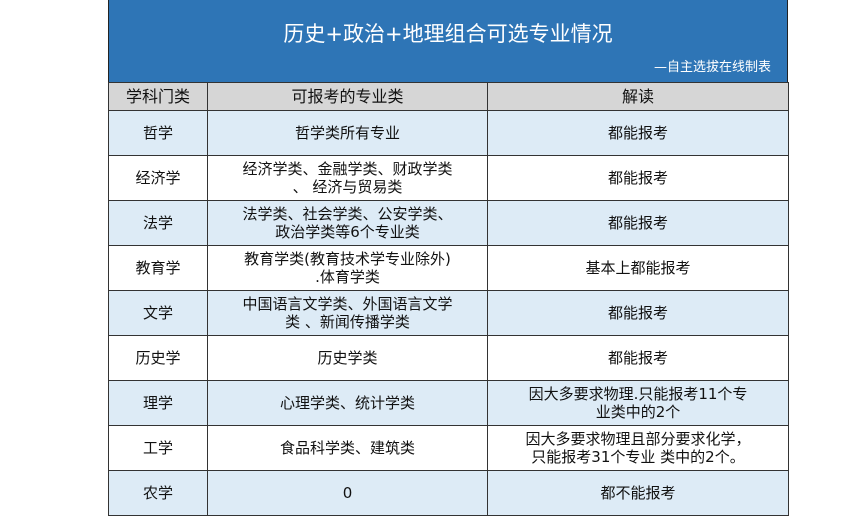  I want to click on table-row: 文学 中国语言文学类、外国语言文学类 、新闻传播学类 都能报考, so click(448, 313).